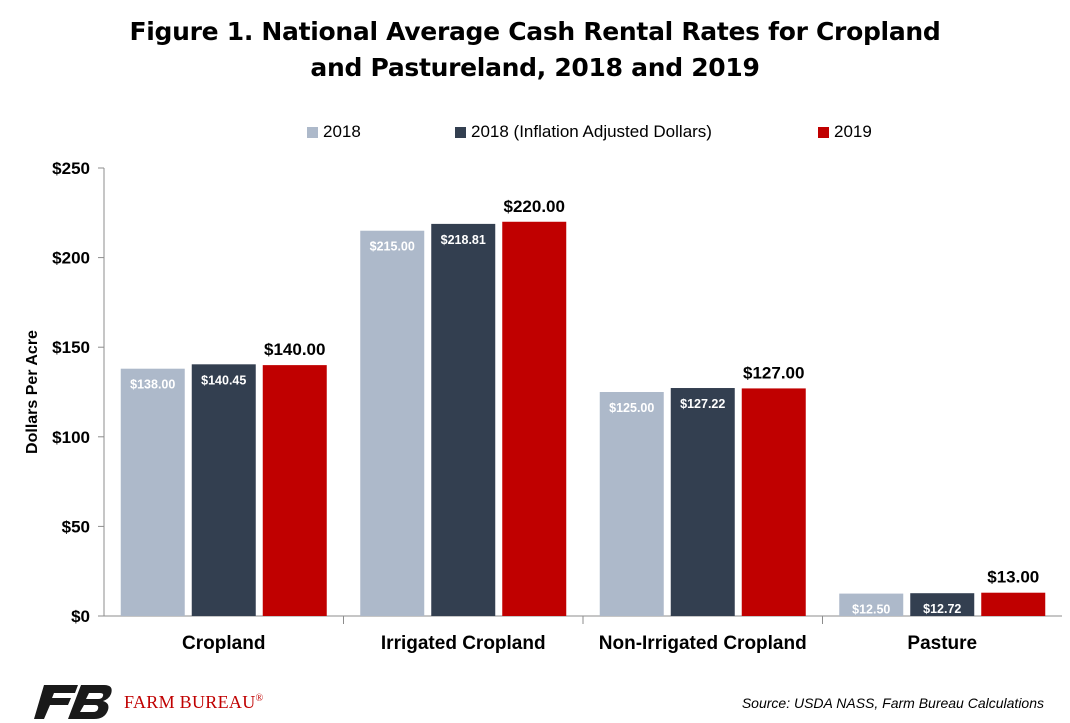 The width and height of the screenshot is (1070, 723). What do you see at coordinates (392, 247) in the screenshot?
I see `data-label: $215.00` at bounding box center [392, 247].